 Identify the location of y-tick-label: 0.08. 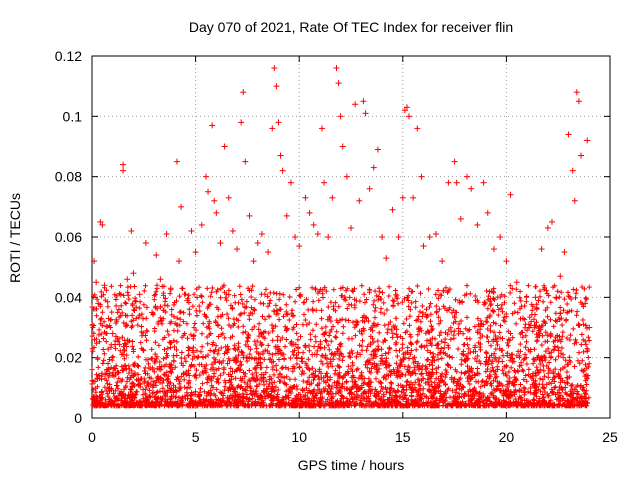
(68, 177).